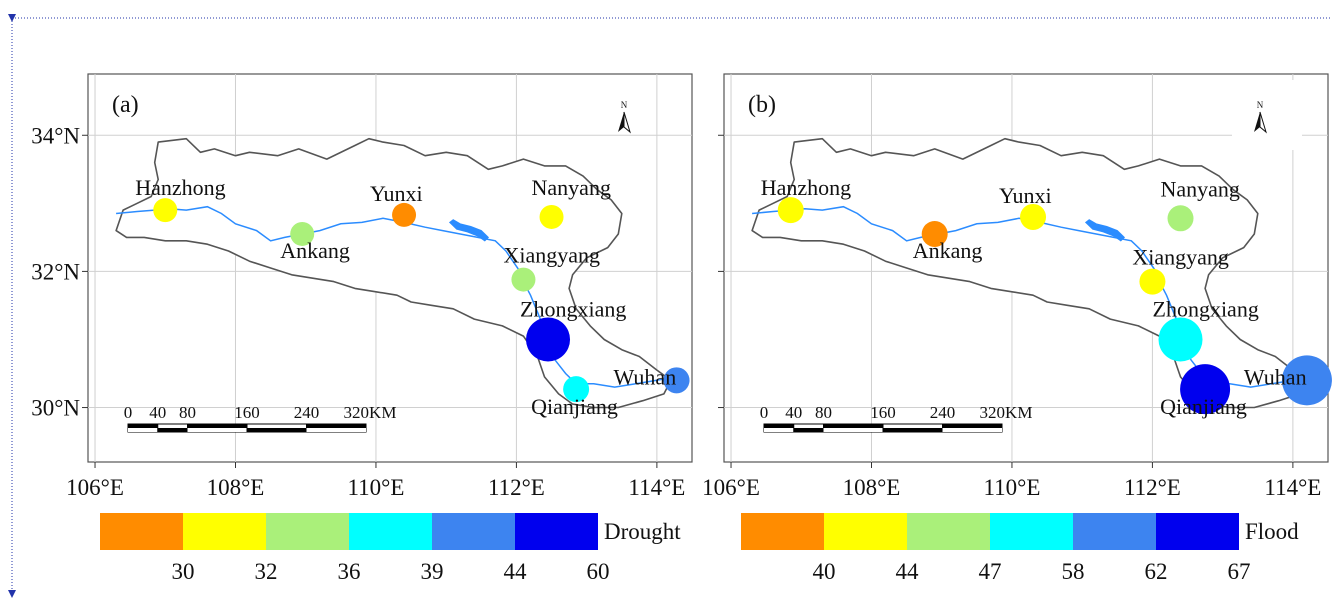 The image size is (1332, 603). I want to click on panel-label: (b), so click(762, 105).